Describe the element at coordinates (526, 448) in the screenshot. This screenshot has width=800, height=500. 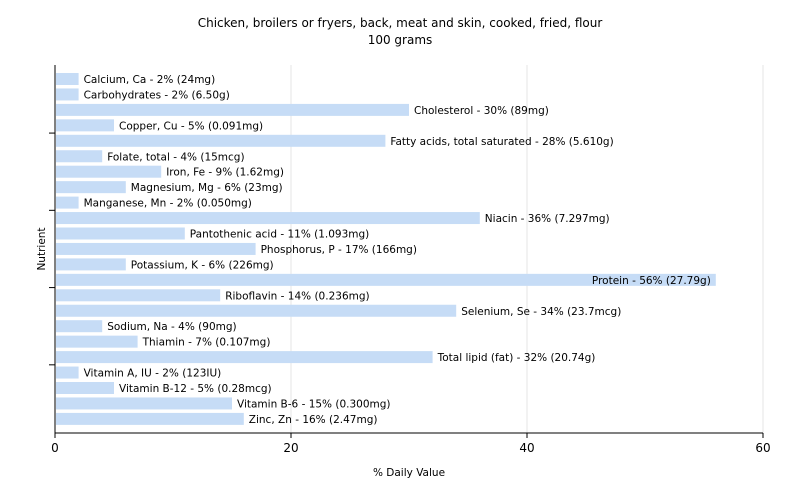
I see `x-tick-label: 40` at that location.